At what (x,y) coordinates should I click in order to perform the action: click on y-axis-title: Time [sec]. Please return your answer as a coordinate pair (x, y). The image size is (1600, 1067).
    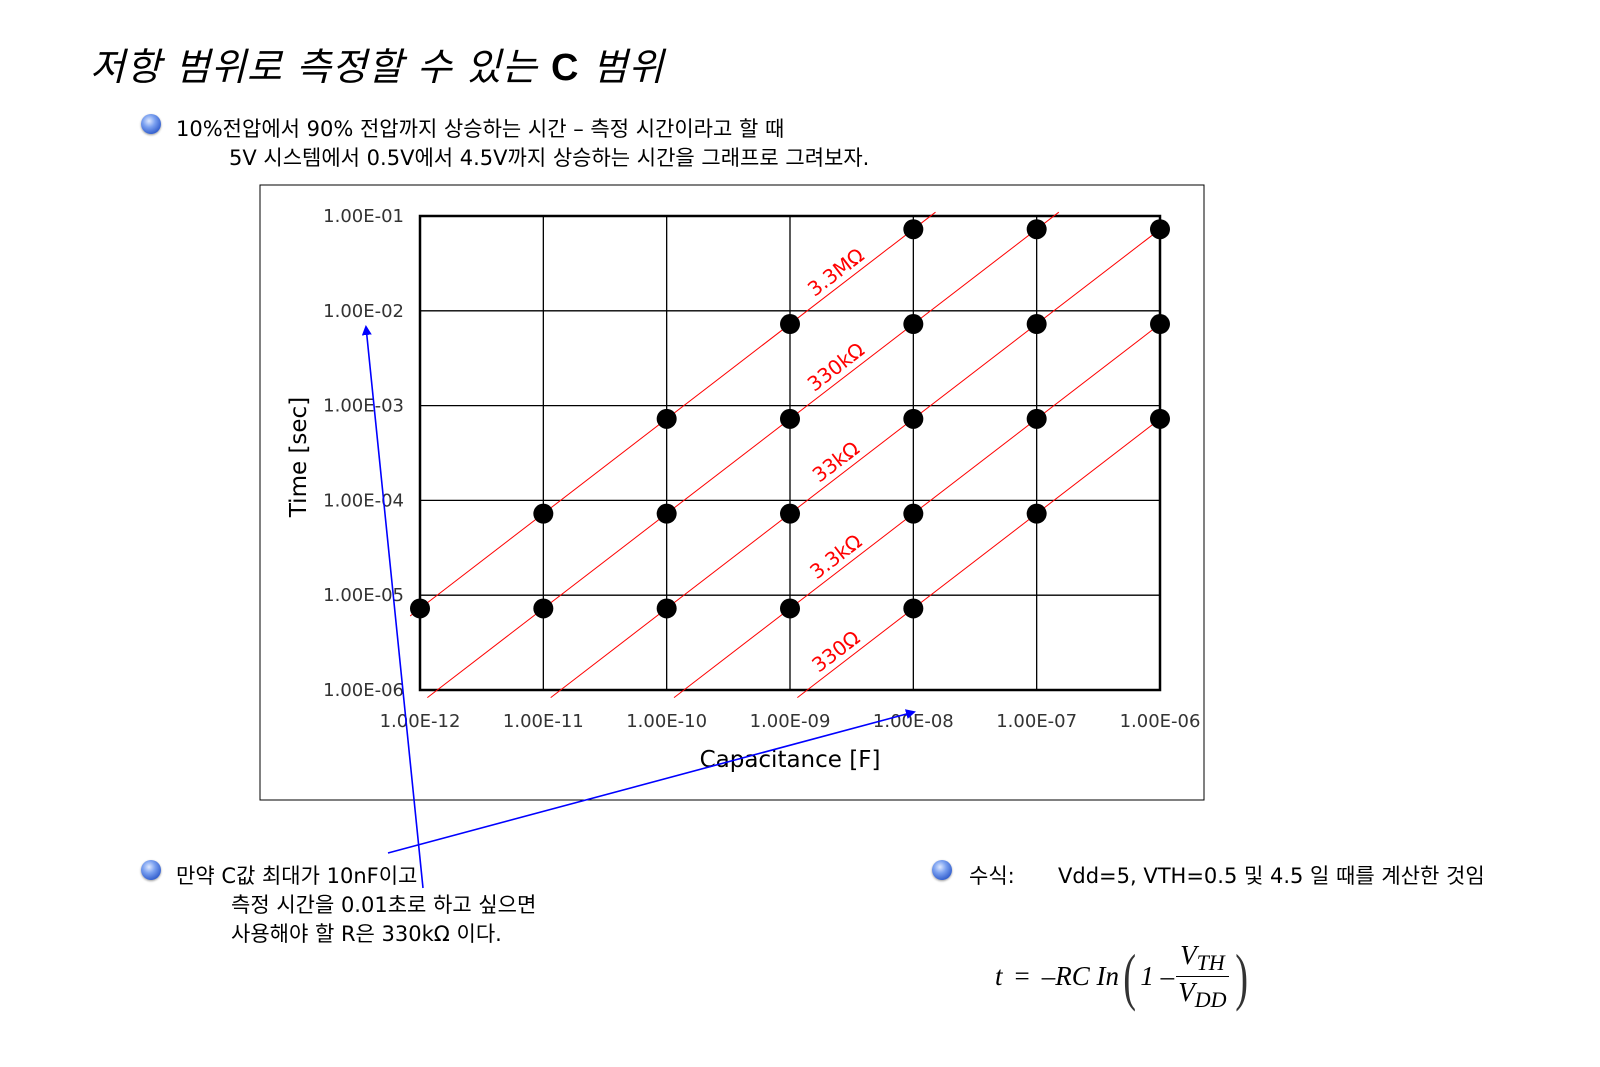
    Looking at the image, I should click on (299, 457).